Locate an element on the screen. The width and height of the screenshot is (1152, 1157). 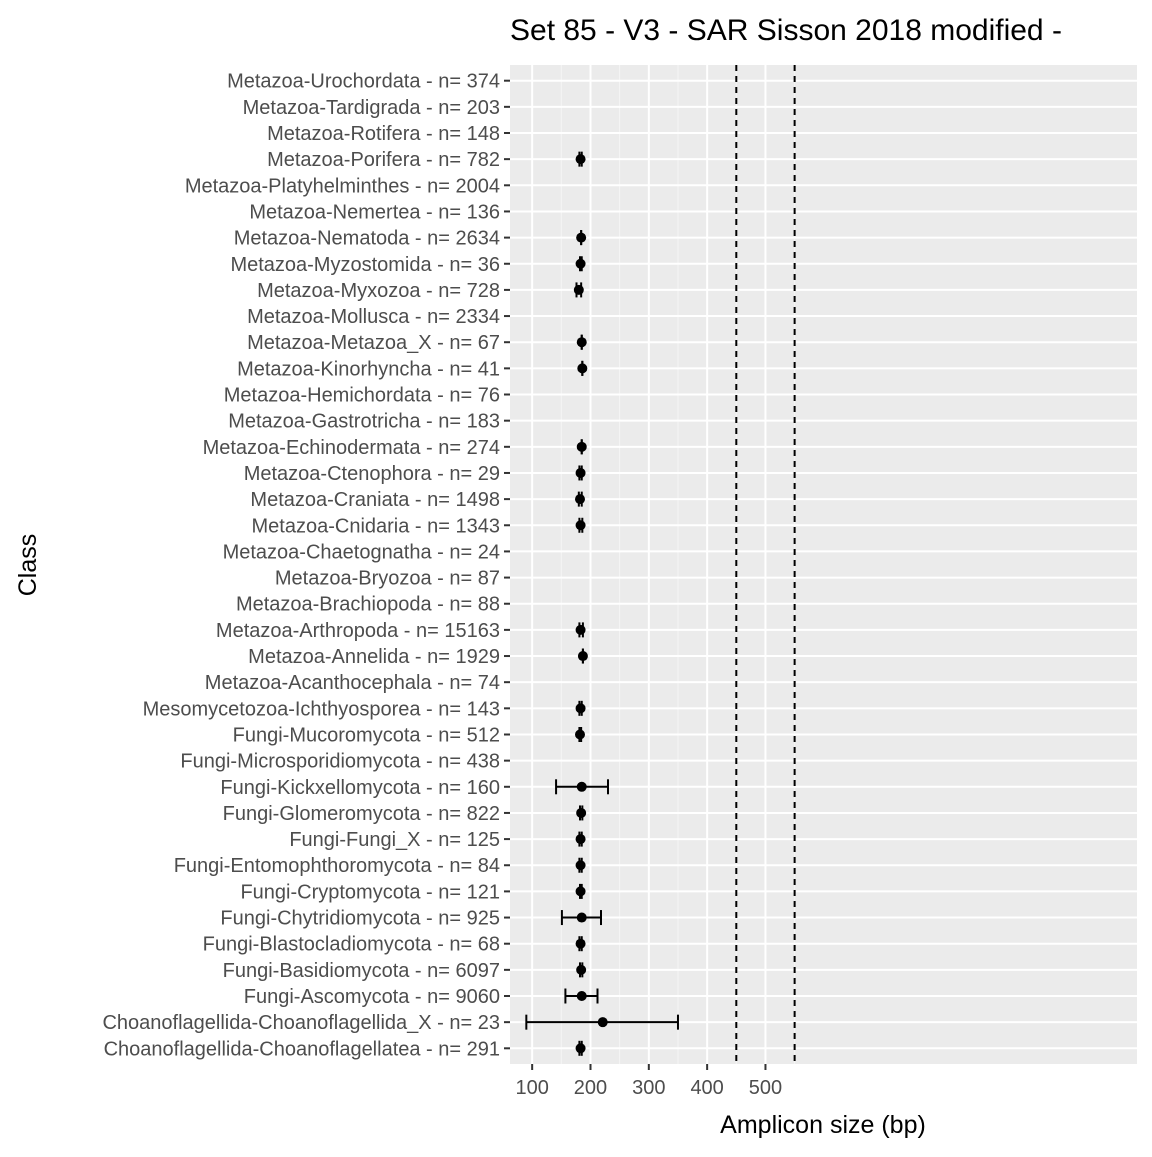
y-tick-label: Metazoa-Myxozoa - n= 728 is located at coordinates (378, 291).